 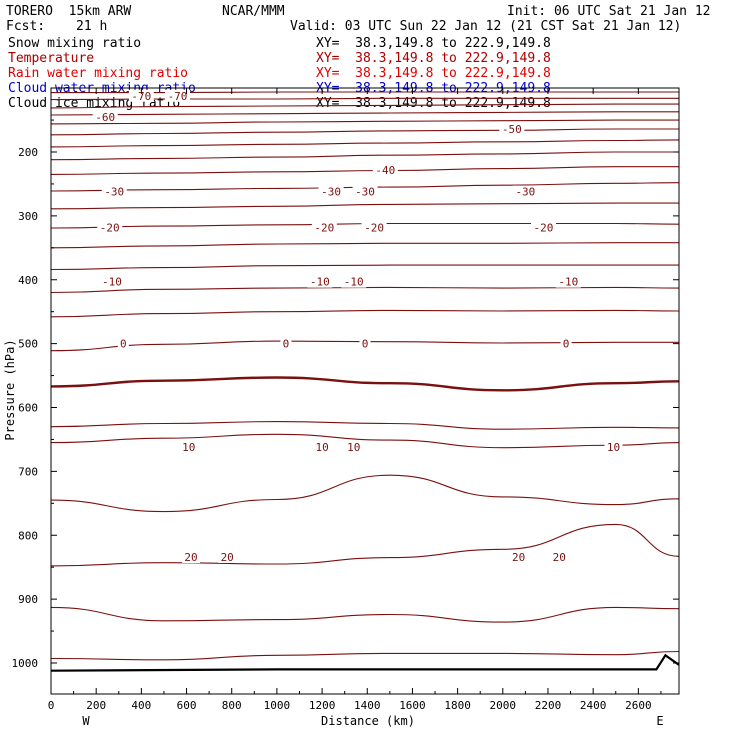 I want to click on contour-label: -50, so click(x=512, y=129).